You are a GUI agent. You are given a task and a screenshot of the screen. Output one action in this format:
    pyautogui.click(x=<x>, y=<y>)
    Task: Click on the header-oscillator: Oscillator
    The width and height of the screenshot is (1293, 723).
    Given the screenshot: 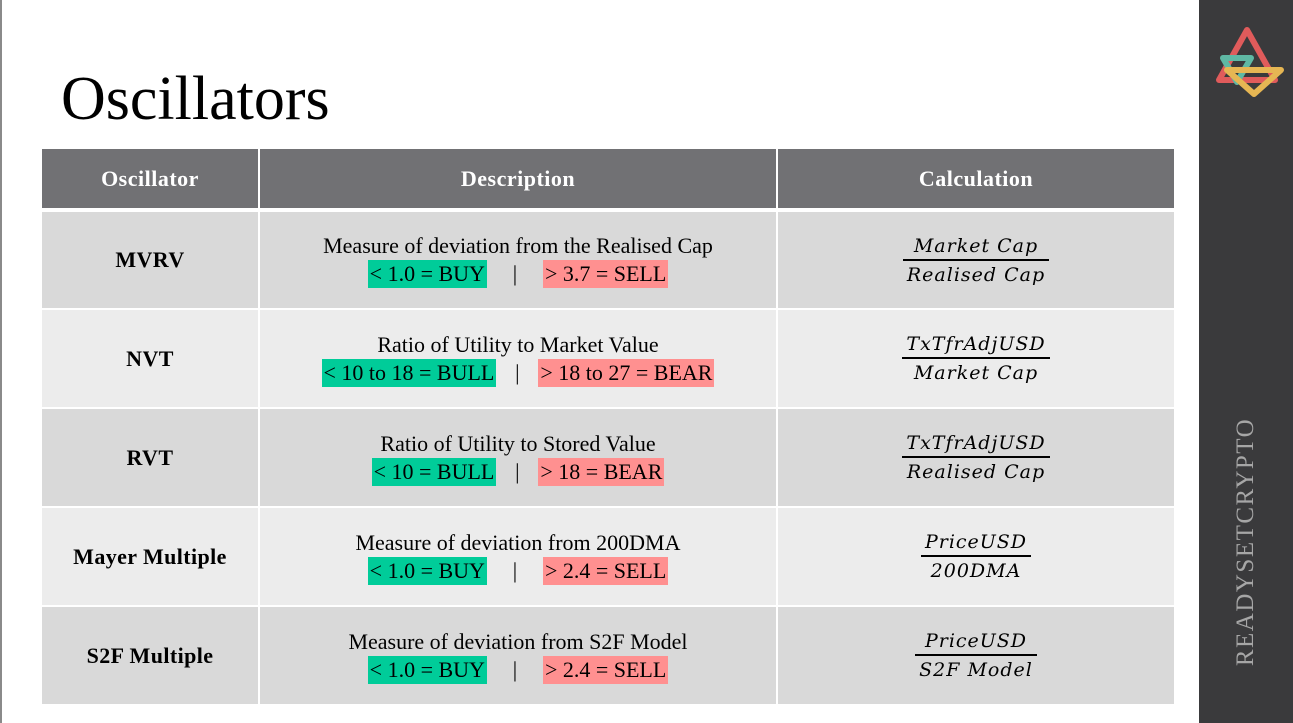 What is the action you would take?
    pyautogui.click(x=150, y=179)
    